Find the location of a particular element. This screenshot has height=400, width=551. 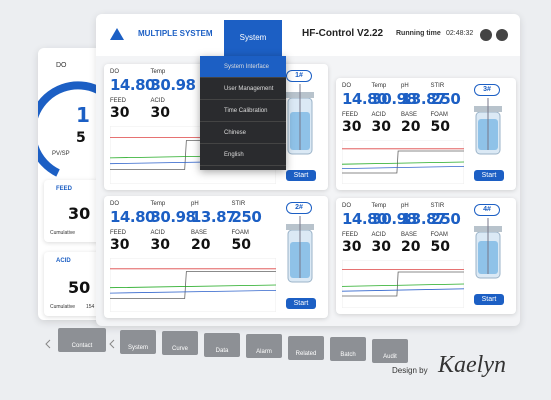

nav-button: Alarm is located at coordinates (264, 346).